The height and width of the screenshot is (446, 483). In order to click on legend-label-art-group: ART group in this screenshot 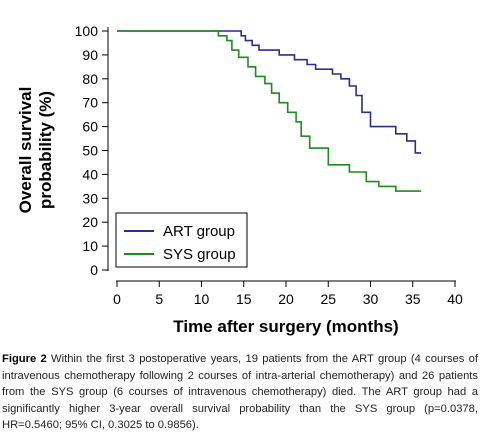, I will do `click(199, 231)`.